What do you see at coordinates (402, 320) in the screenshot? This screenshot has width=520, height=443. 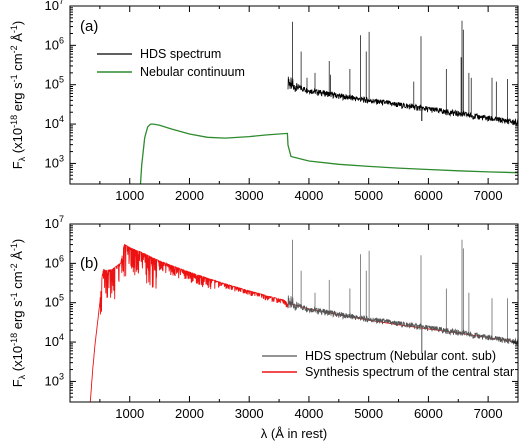 I see `series-b-0-continuum` at bounding box center [402, 320].